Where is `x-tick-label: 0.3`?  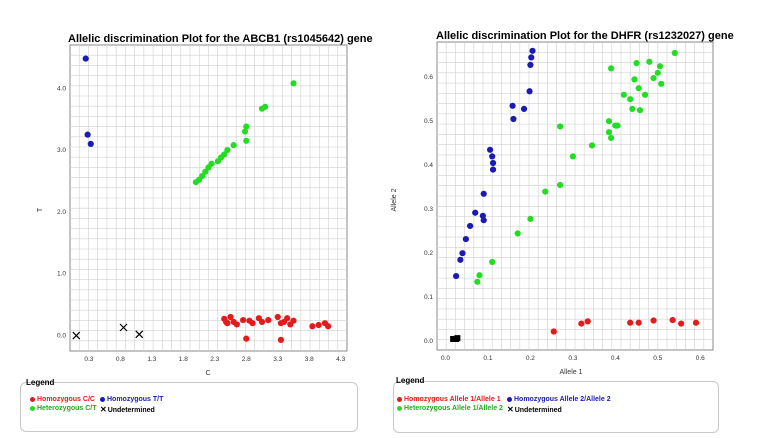 x-tick-label: 0.3 is located at coordinates (572, 358).